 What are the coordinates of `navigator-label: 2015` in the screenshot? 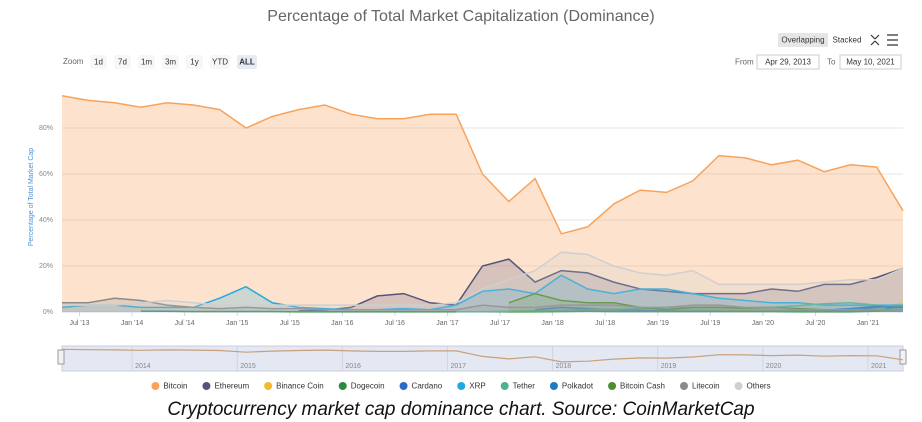 It's located at (248, 366).